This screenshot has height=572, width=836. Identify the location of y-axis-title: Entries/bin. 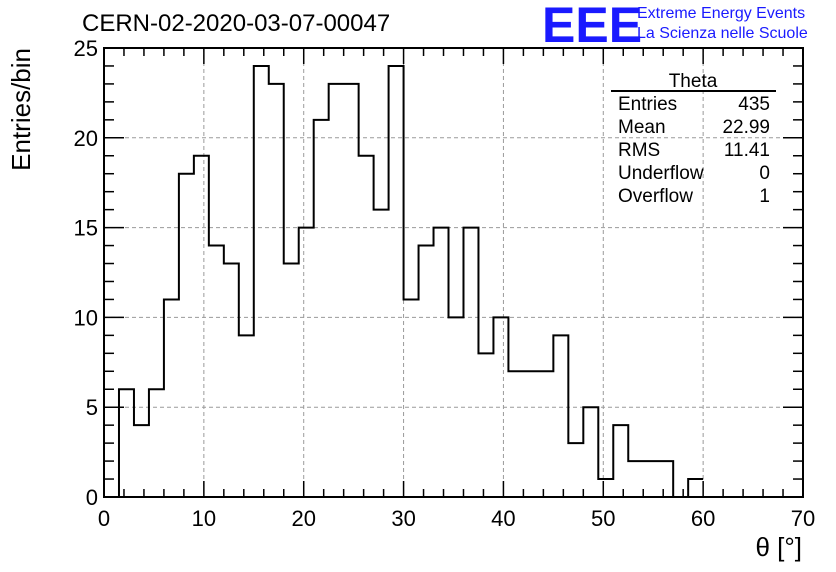
(21, 109).